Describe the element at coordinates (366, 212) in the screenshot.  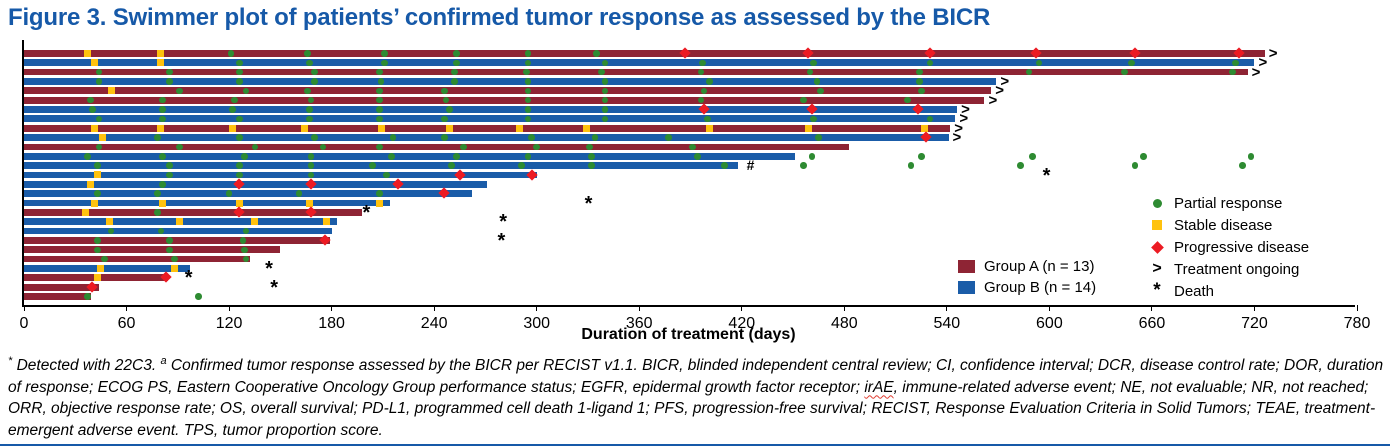
I see `death-marker: *` at that location.